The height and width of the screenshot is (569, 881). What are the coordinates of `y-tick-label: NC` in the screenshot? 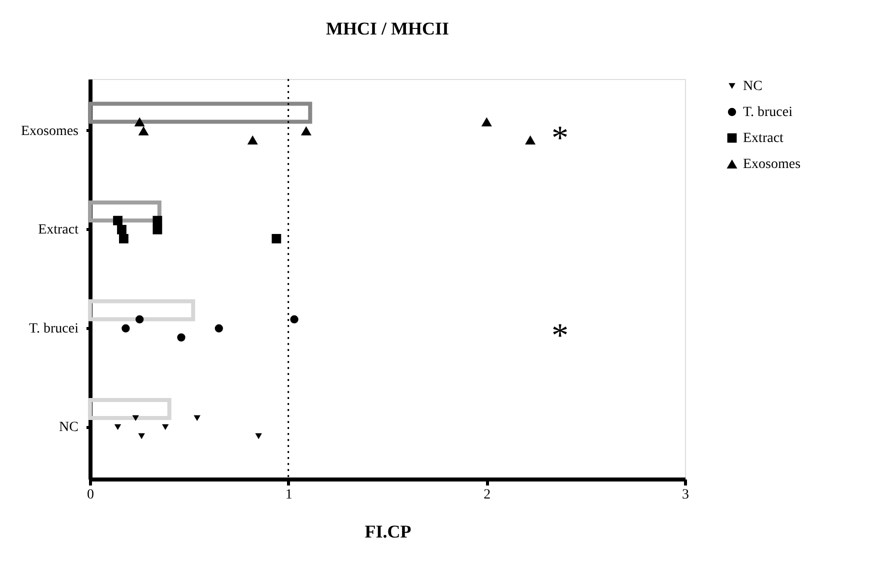 It's located at (68, 428).